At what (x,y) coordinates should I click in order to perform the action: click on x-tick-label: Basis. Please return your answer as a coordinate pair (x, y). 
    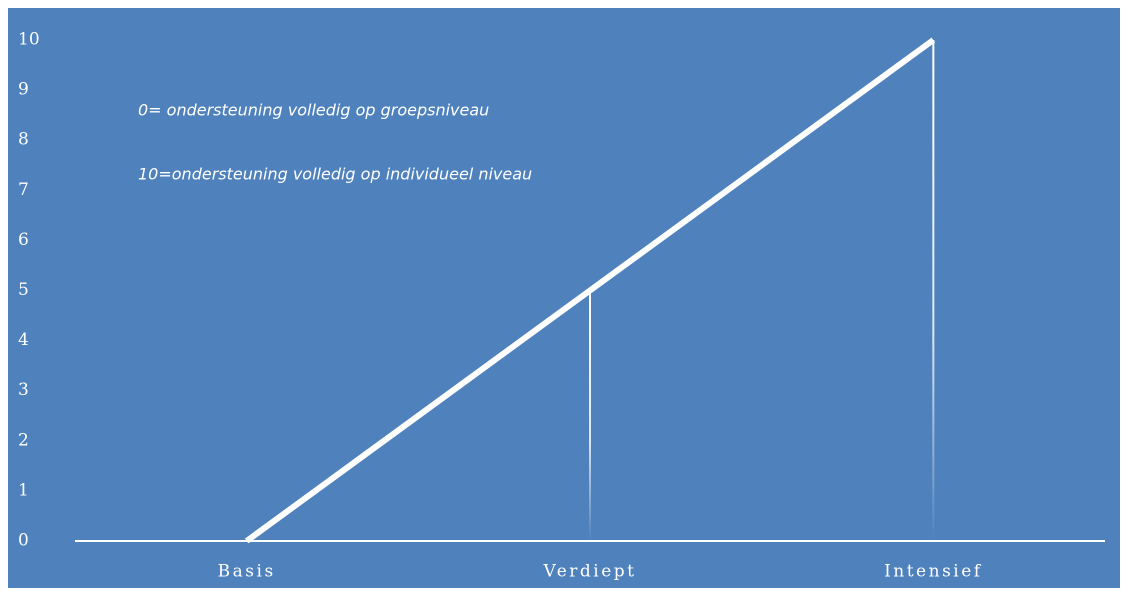
    Looking at the image, I should click on (247, 572).